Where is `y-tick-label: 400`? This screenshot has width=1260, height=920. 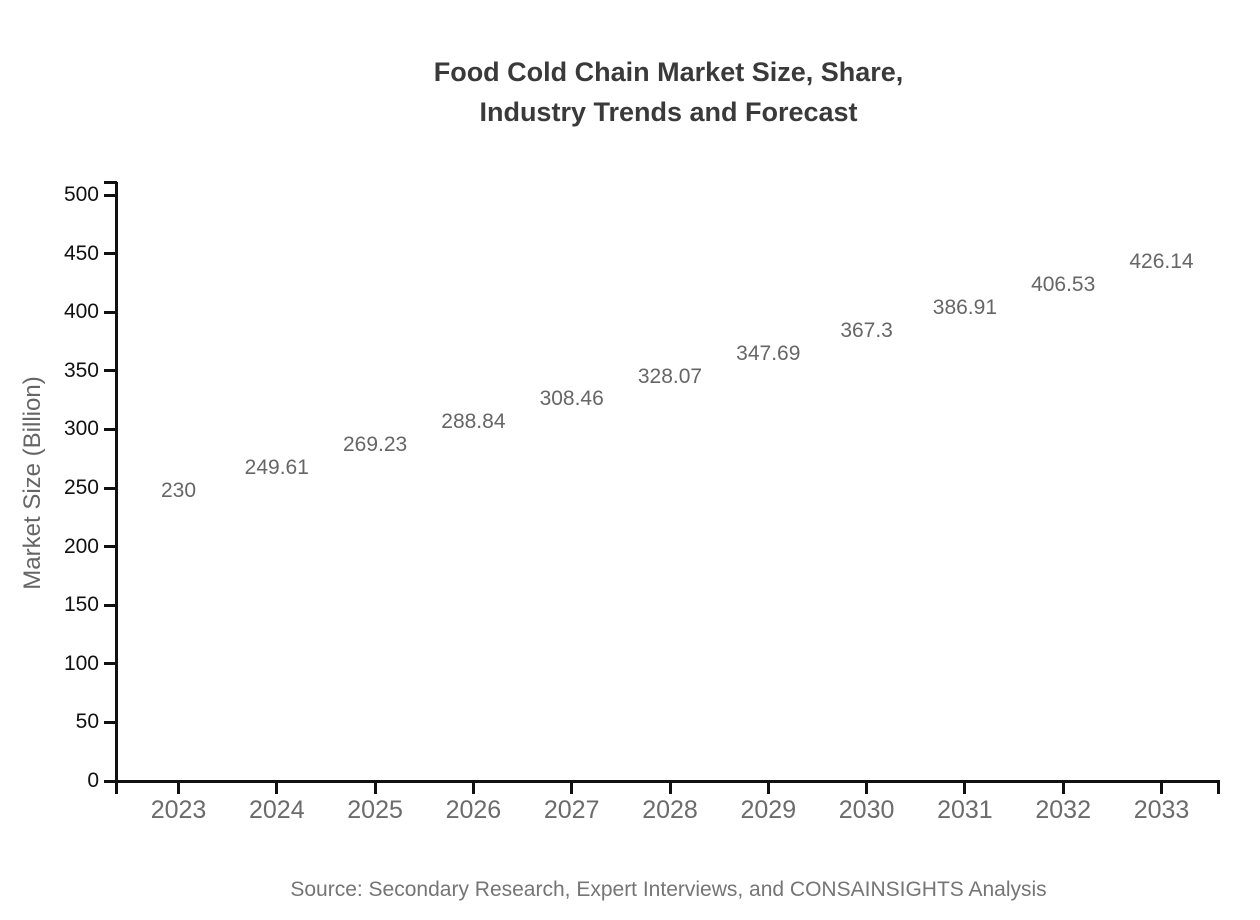
y-tick-label: 400 is located at coordinates (81, 312).